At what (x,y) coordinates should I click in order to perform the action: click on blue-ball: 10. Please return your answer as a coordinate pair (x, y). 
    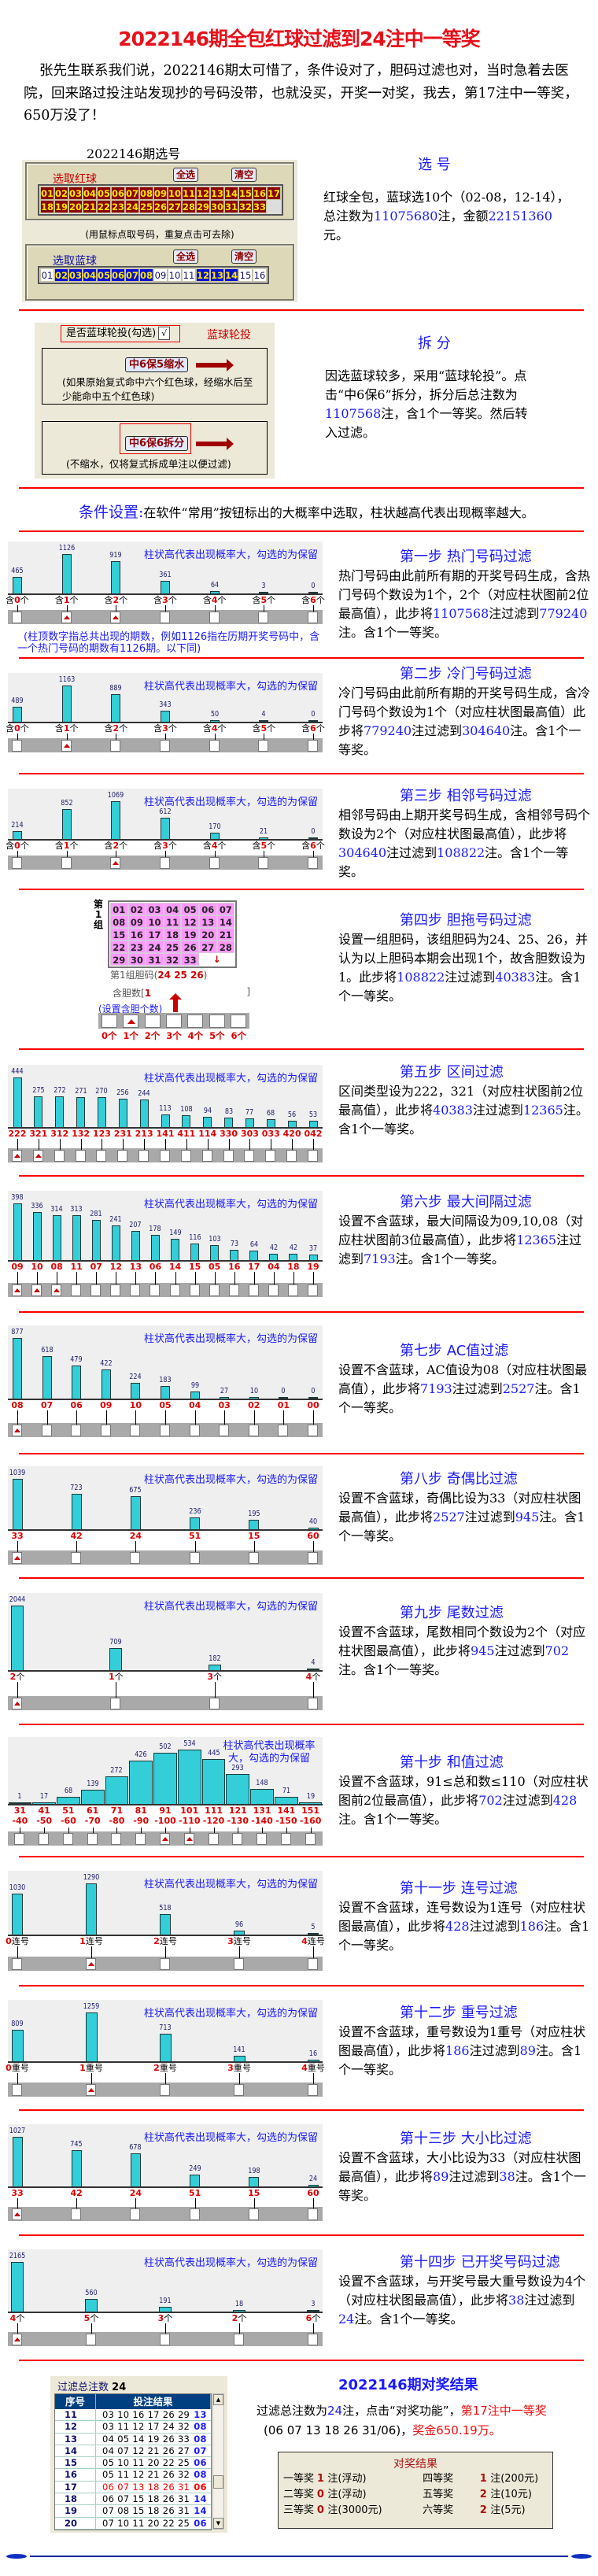
    Looking at the image, I should click on (175, 275).